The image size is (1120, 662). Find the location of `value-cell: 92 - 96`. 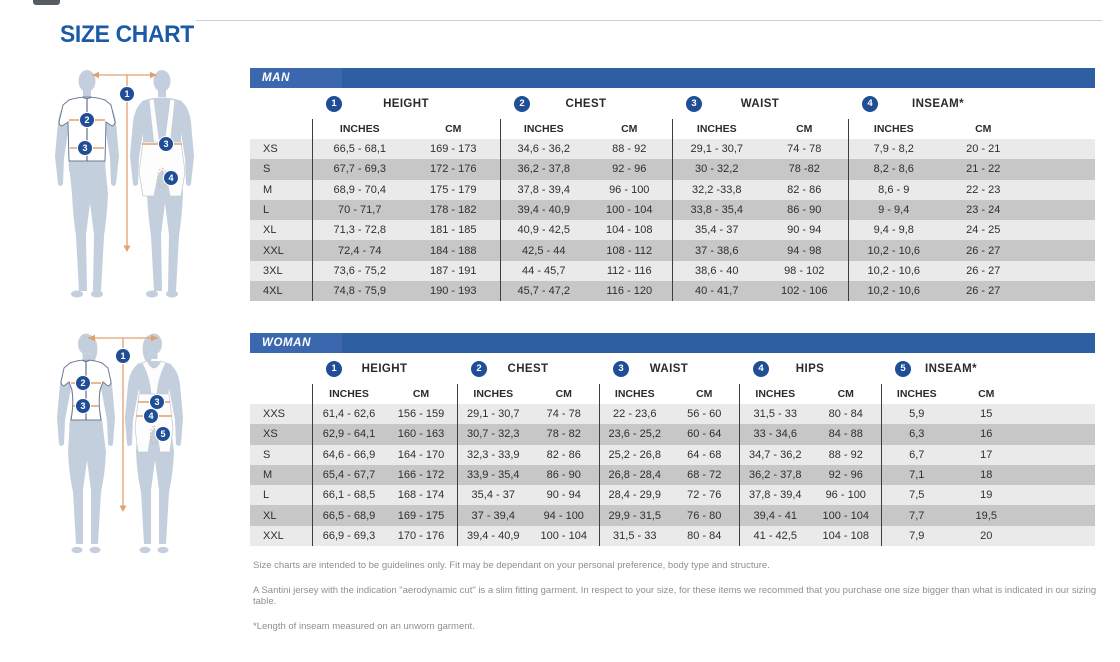

value-cell: 92 - 96 is located at coordinates (845, 475).